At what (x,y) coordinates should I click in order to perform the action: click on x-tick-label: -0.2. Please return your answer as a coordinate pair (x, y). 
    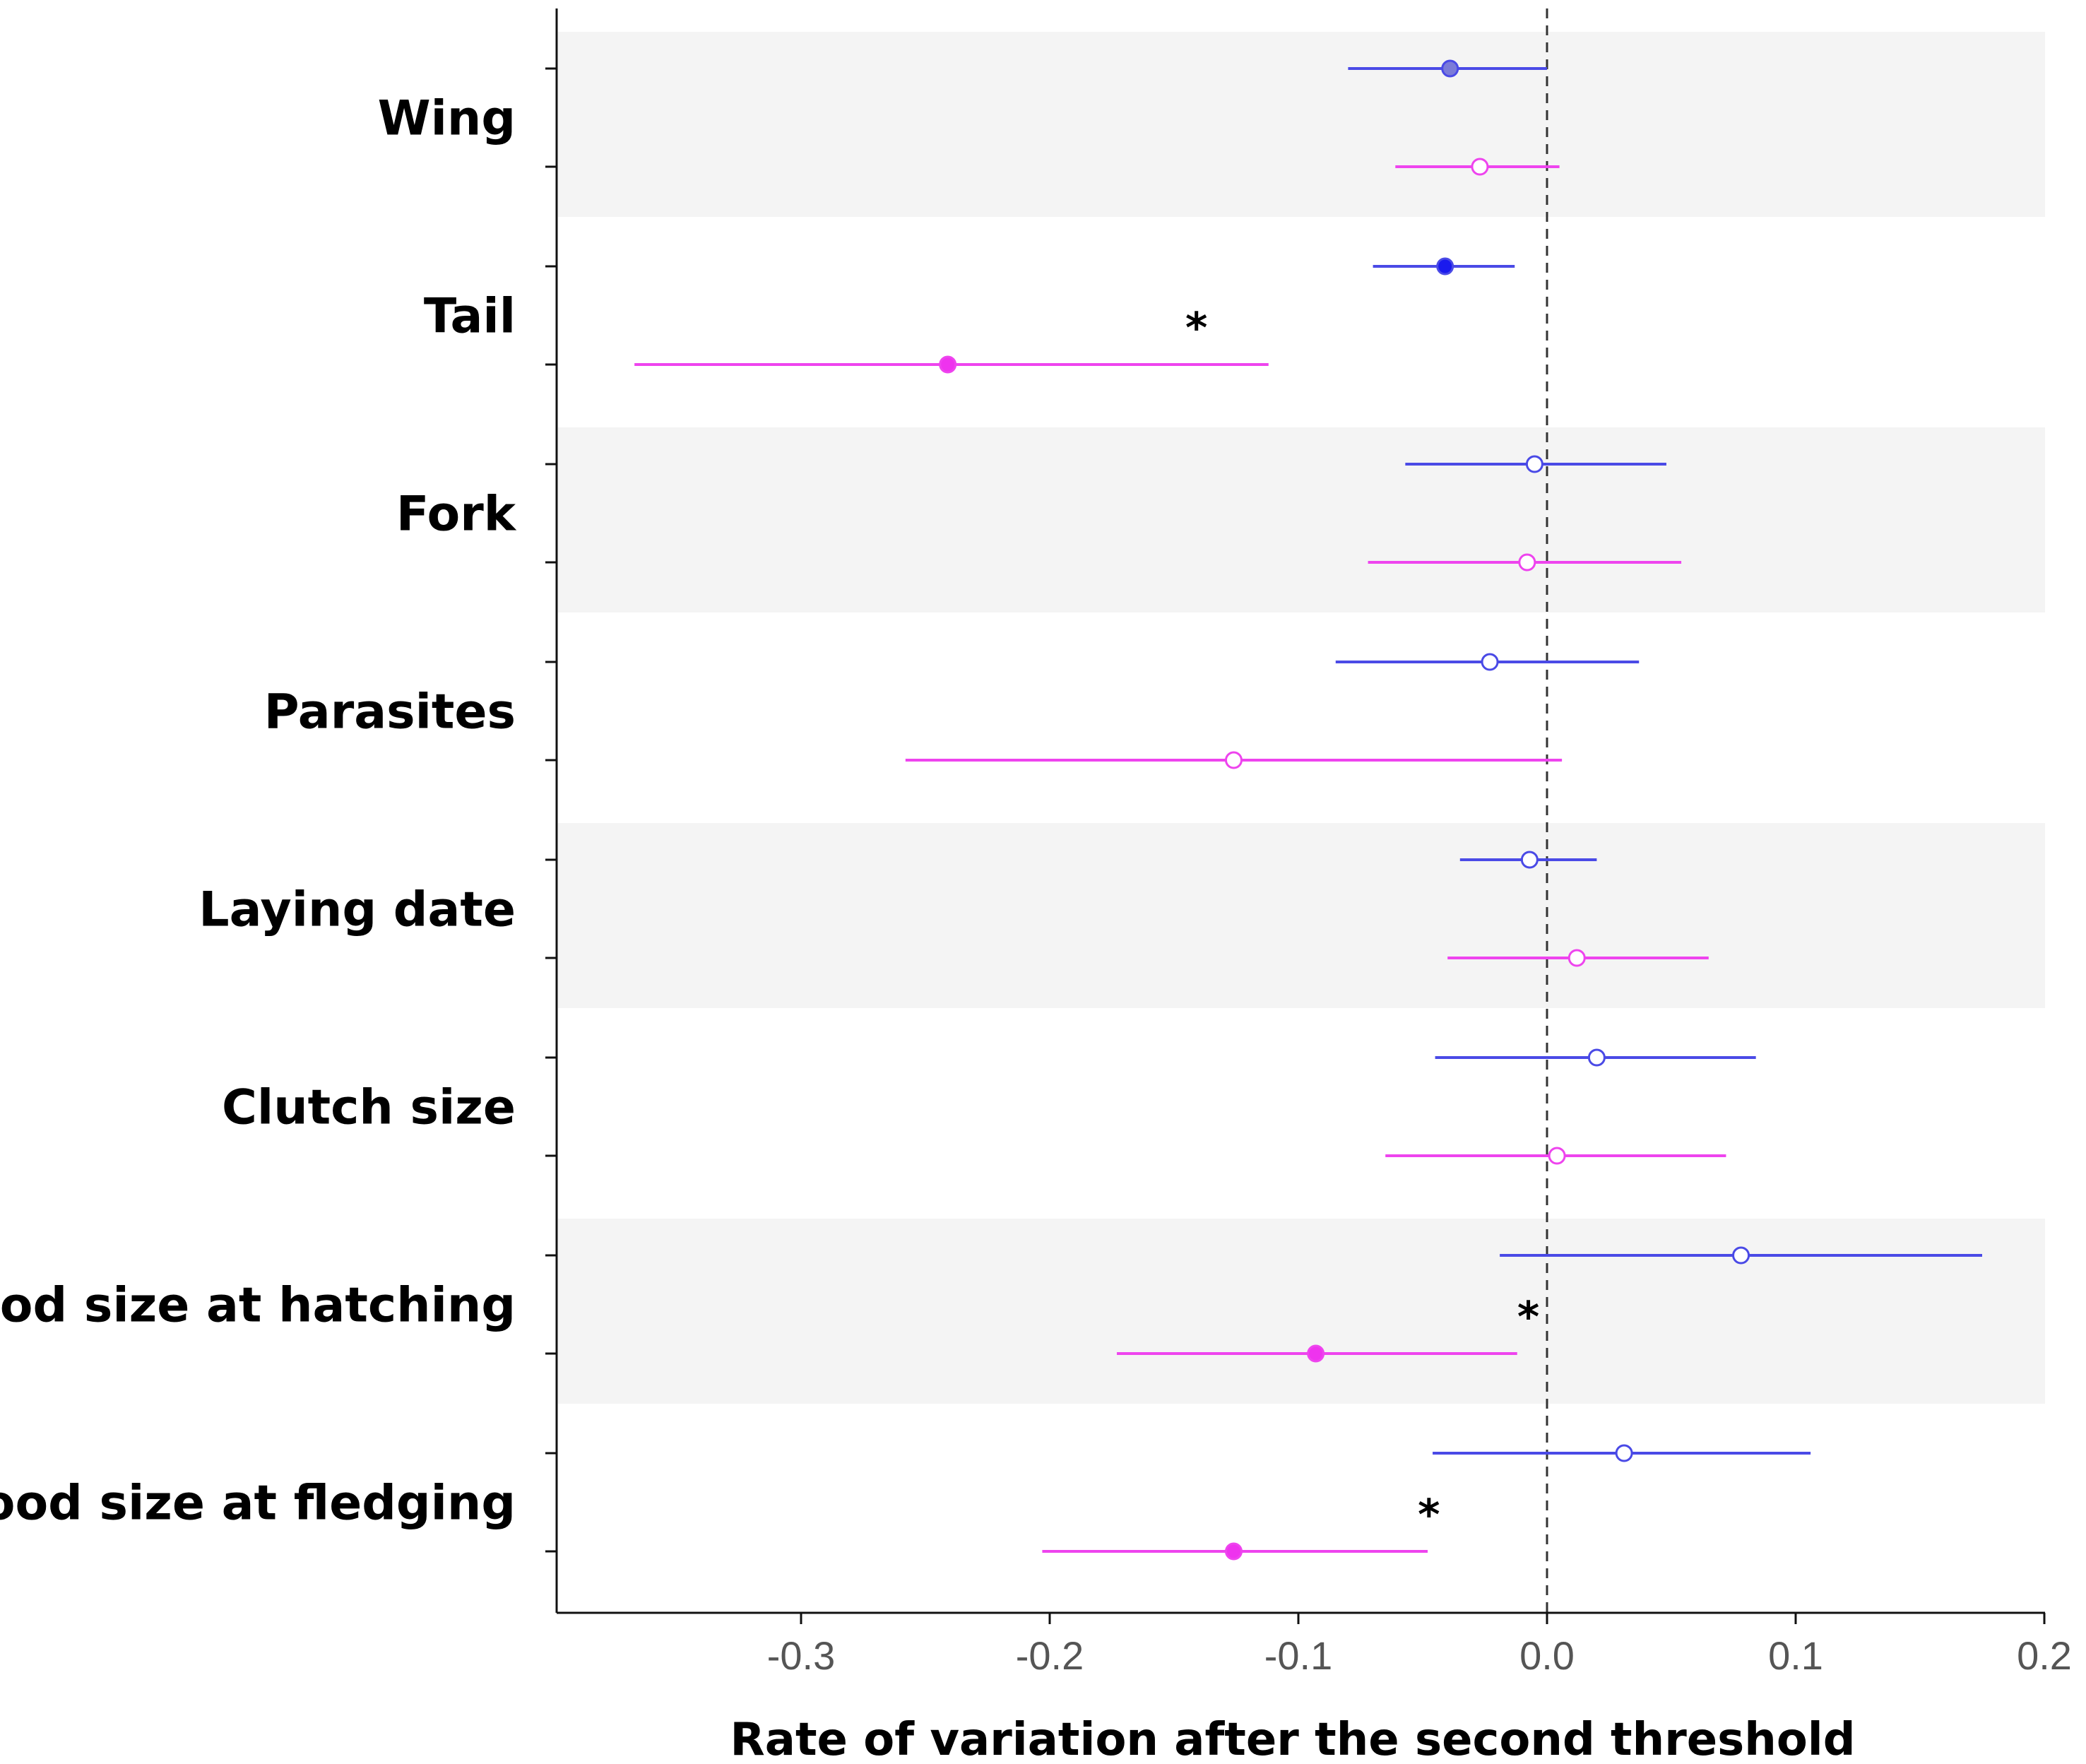
    Looking at the image, I should click on (1050, 1656).